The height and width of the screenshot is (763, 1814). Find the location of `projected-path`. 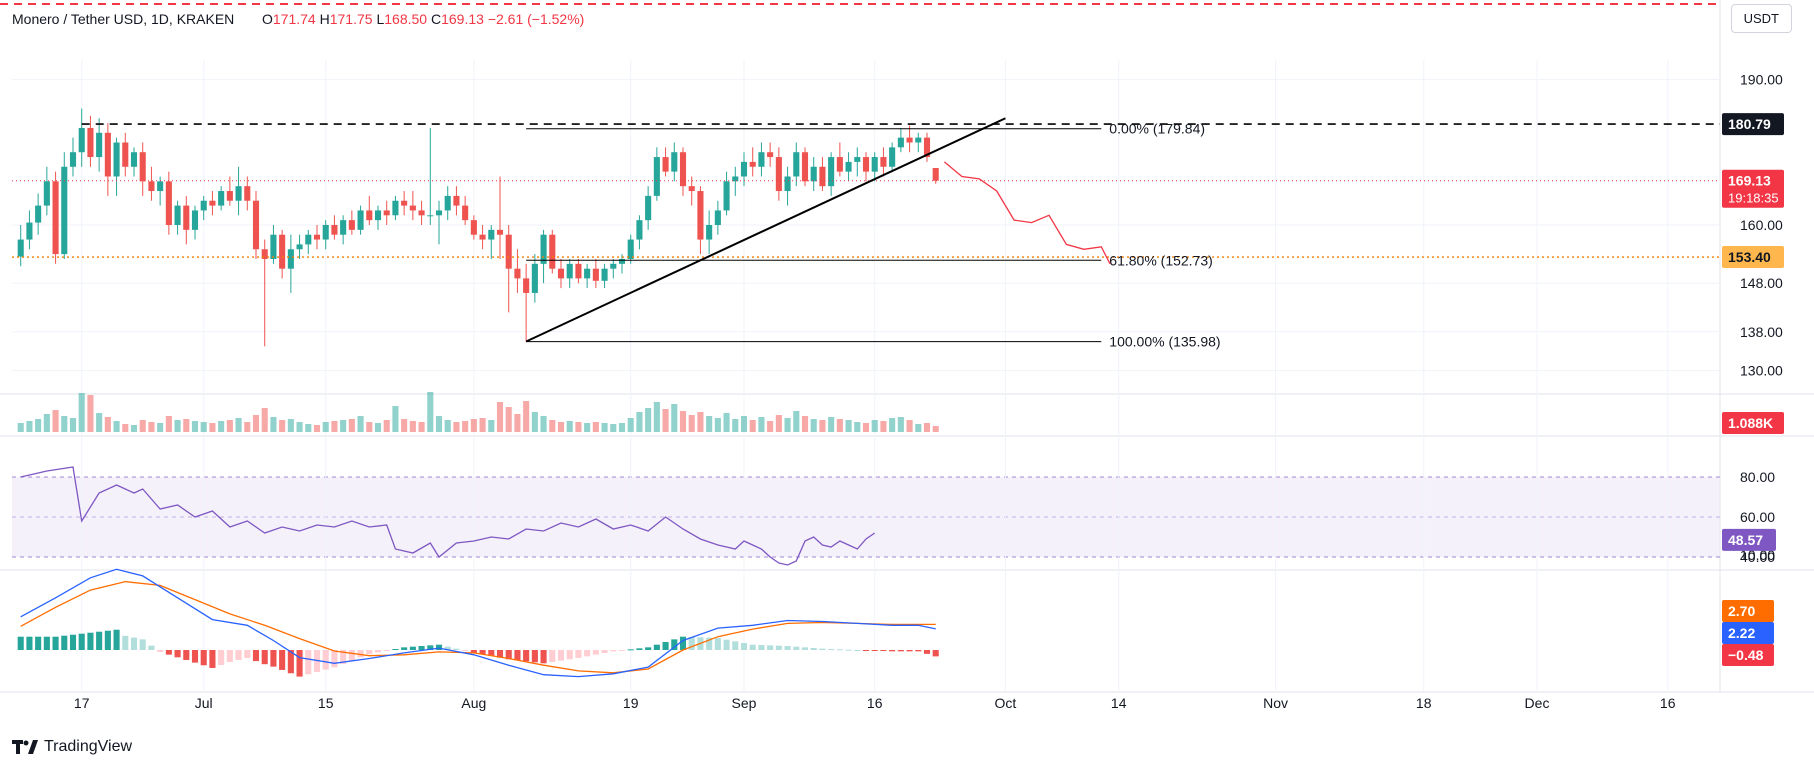

projected-path is located at coordinates (1027, 213).